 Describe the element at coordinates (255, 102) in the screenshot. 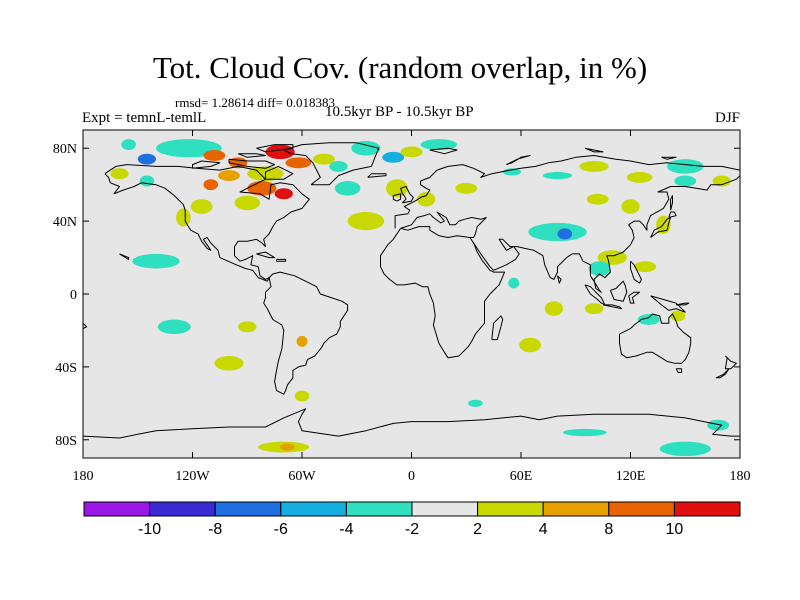

I see `statistics-label: rmsd= 1.28614 diff= 0.018383` at that location.